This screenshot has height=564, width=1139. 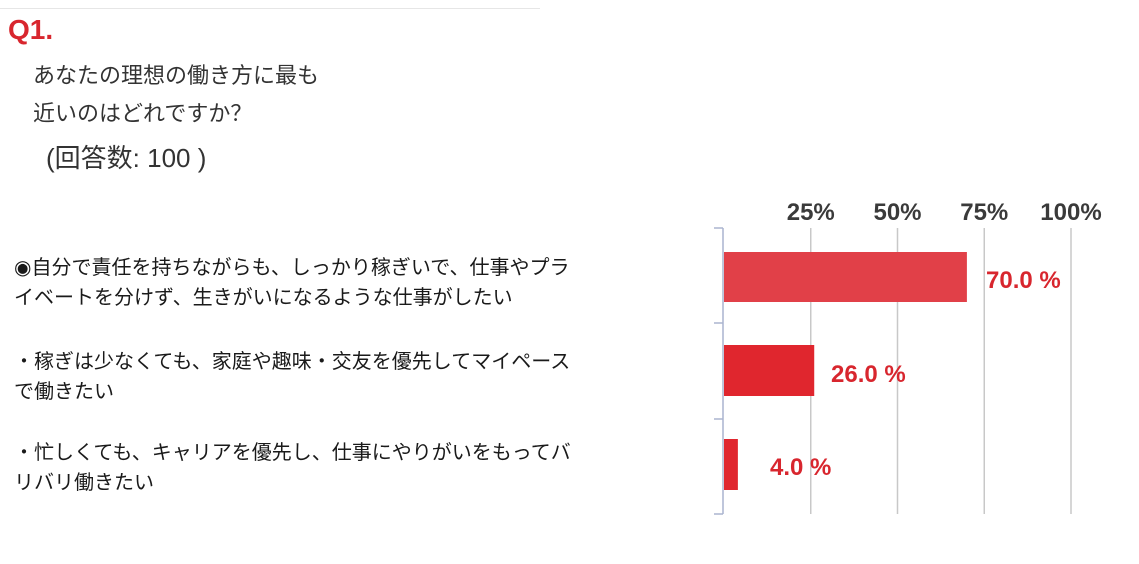 I want to click on question-text-line-1: あなたの理想の働き方に最も, so click(x=176, y=76).